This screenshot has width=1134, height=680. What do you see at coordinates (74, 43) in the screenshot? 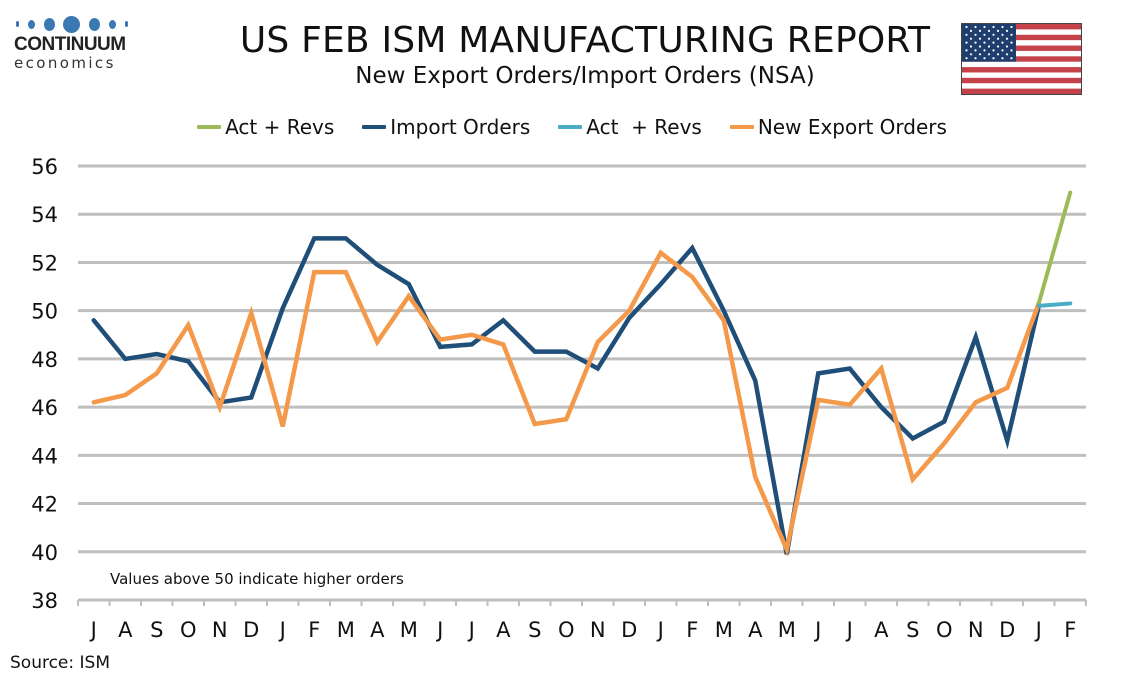
I see `continuum-logo: CONTINUUM economics` at bounding box center [74, 43].